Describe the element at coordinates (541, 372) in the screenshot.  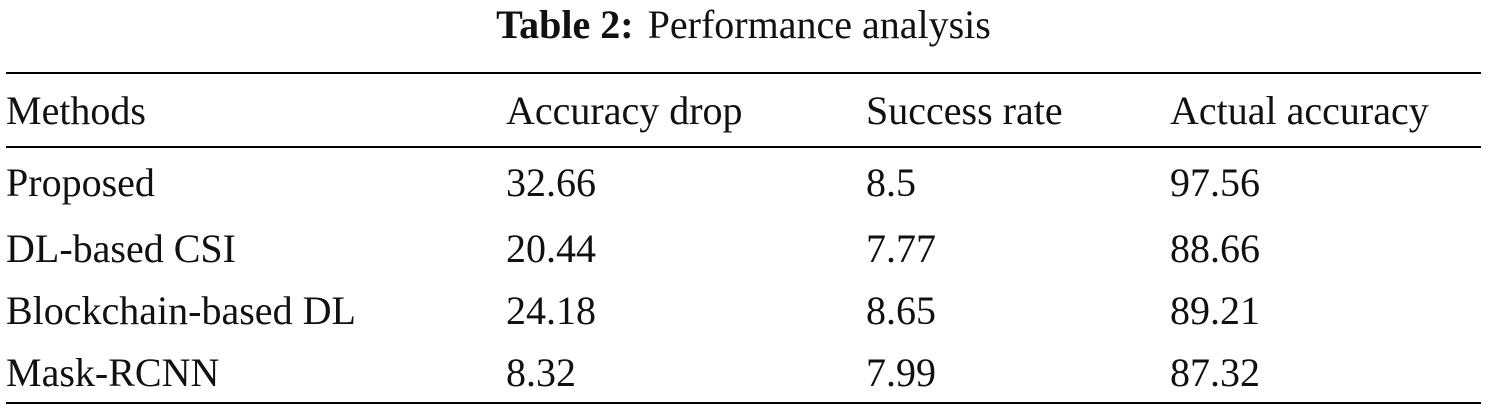
I see `cell-accuracy-drop: 8.32` at that location.